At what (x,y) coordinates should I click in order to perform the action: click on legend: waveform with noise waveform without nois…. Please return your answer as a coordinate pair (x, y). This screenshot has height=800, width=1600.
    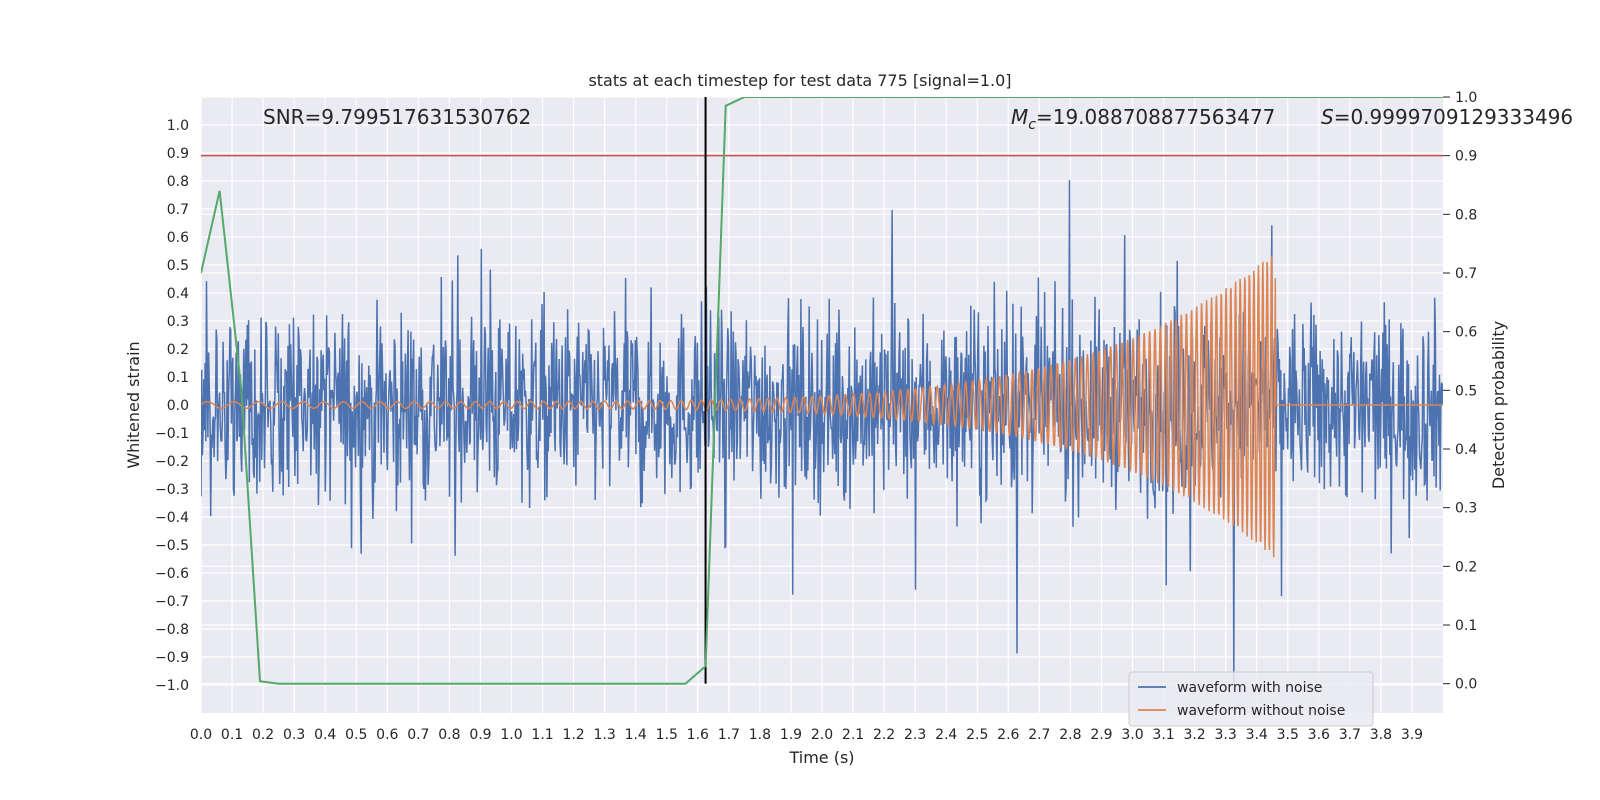
    Looking at the image, I should click on (1251, 699).